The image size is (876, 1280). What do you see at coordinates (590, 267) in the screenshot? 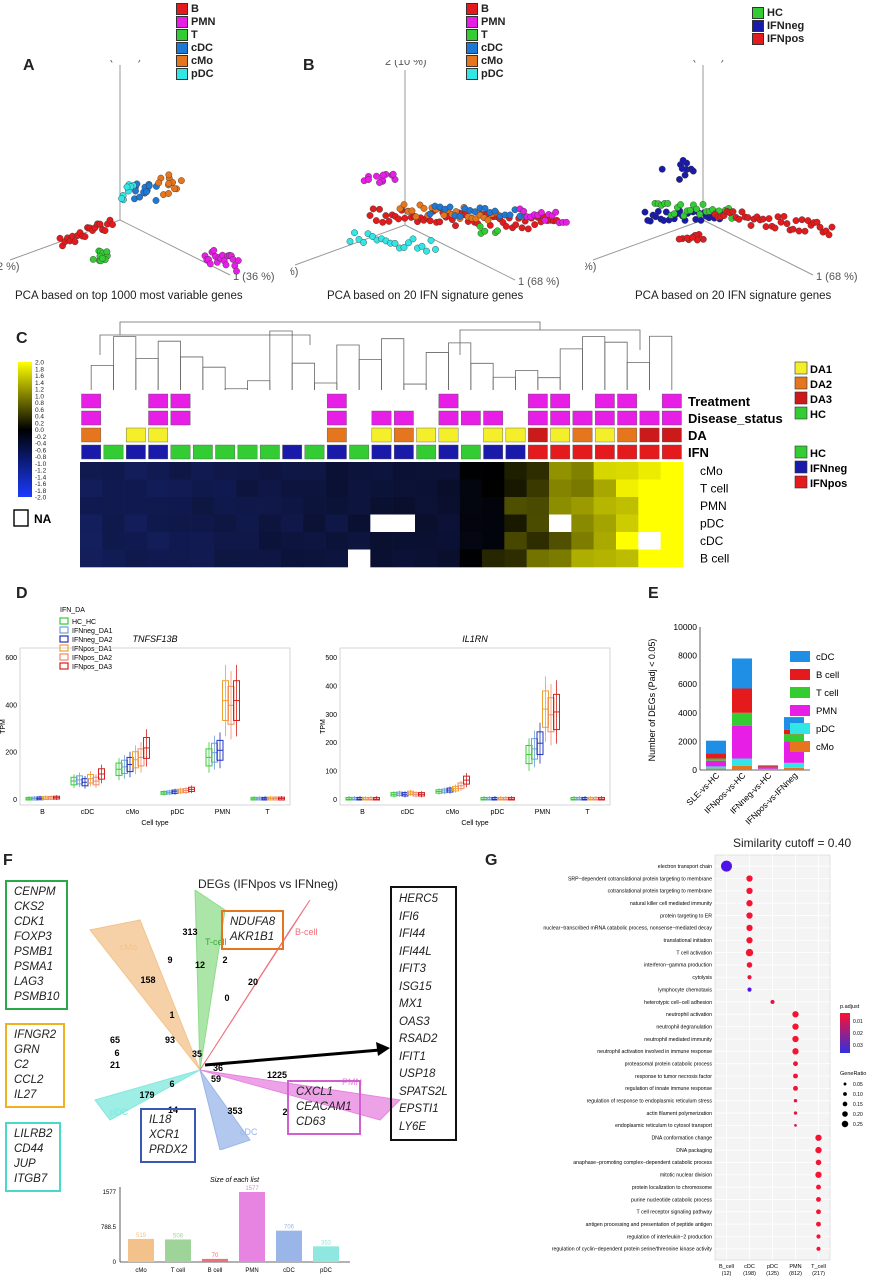
I see `axis-label-3: 3 (6 %)` at bounding box center [590, 267].